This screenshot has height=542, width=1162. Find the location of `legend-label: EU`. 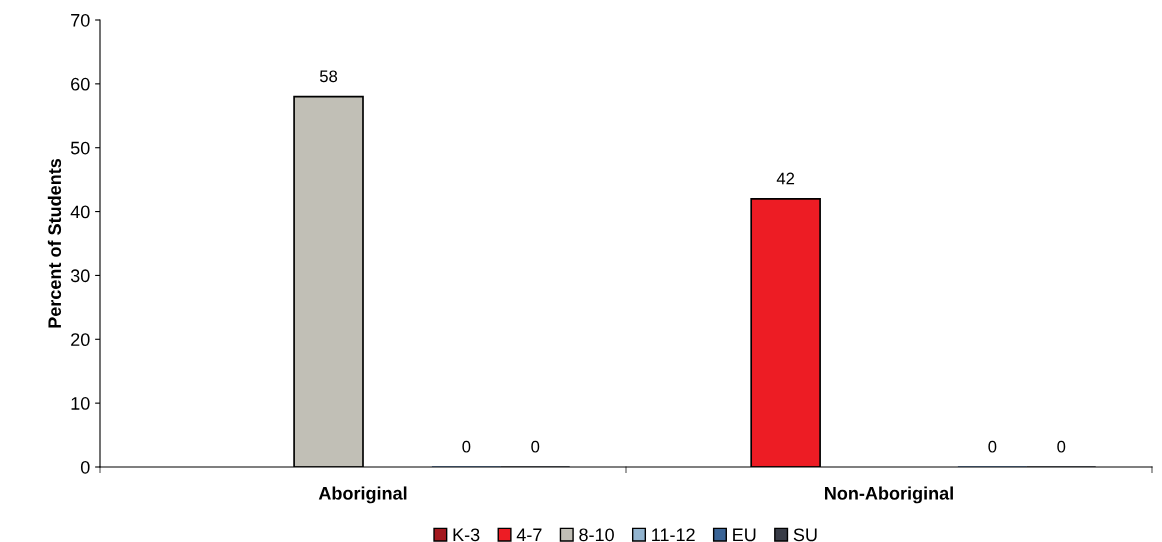

legend-label: EU is located at coordinates (744, 535).